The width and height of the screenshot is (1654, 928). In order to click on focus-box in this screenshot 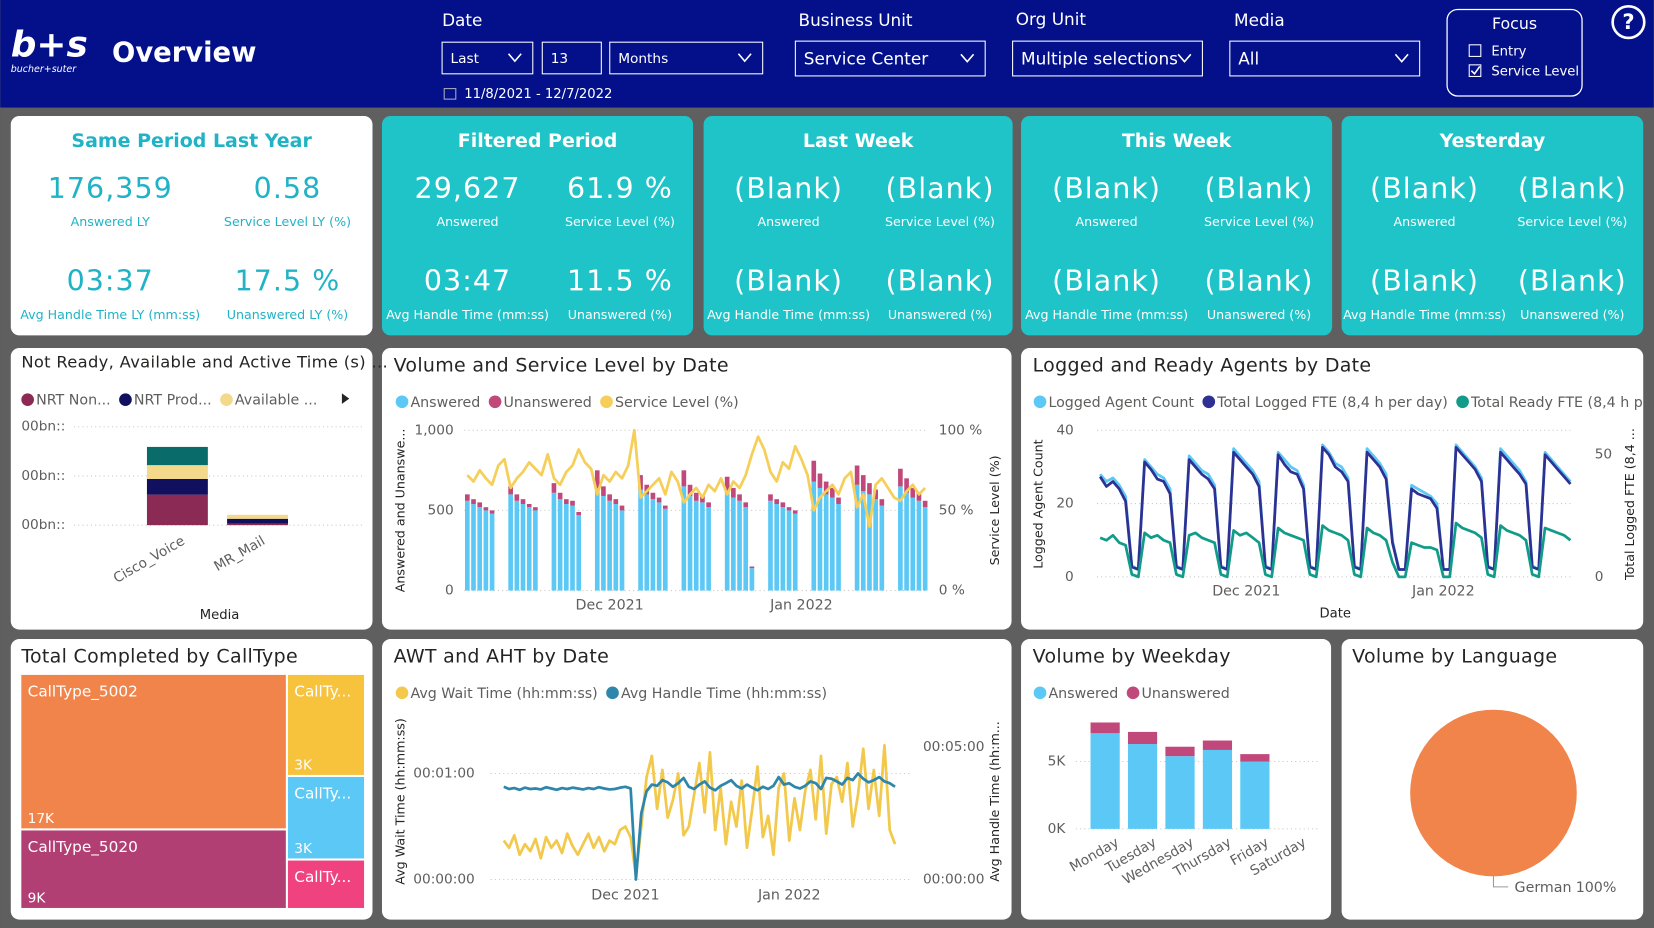, I will do `click(1514, 52)`.